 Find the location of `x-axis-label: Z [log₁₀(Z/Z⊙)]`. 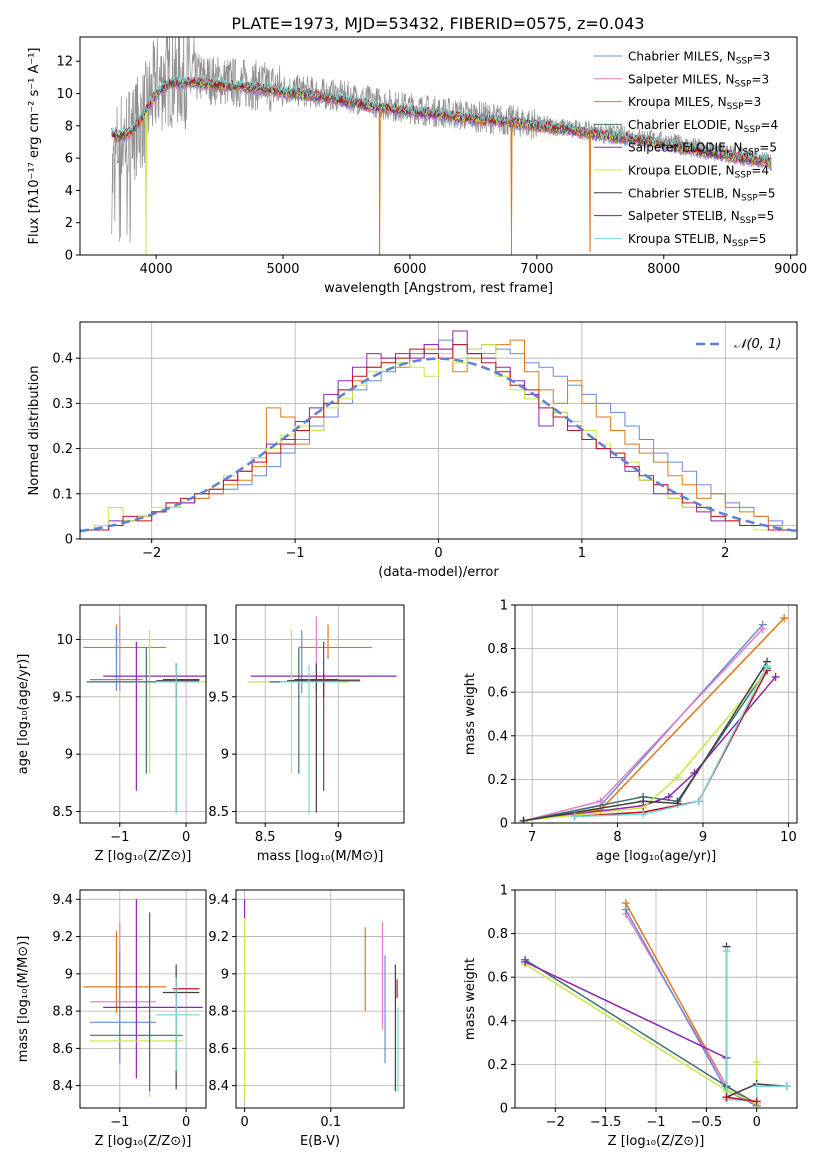

x-axis-label: Z [log₁₀(Z/Z⊙)] is located at coordinates (656, 1141).